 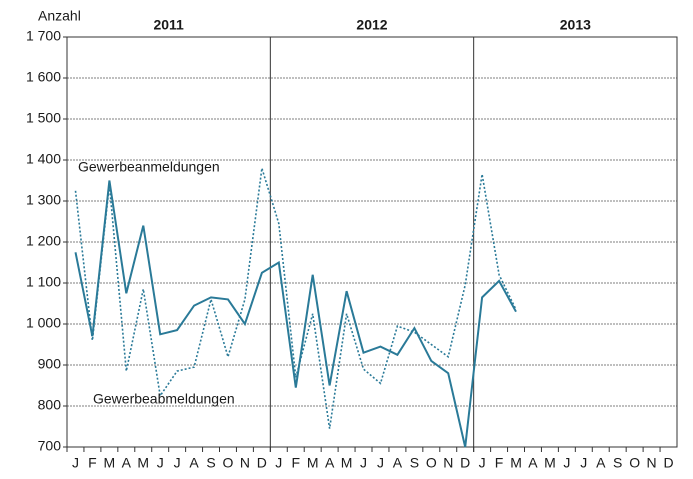 I want to click on y-tick-label: 1 200, so click(x=43, y=241).